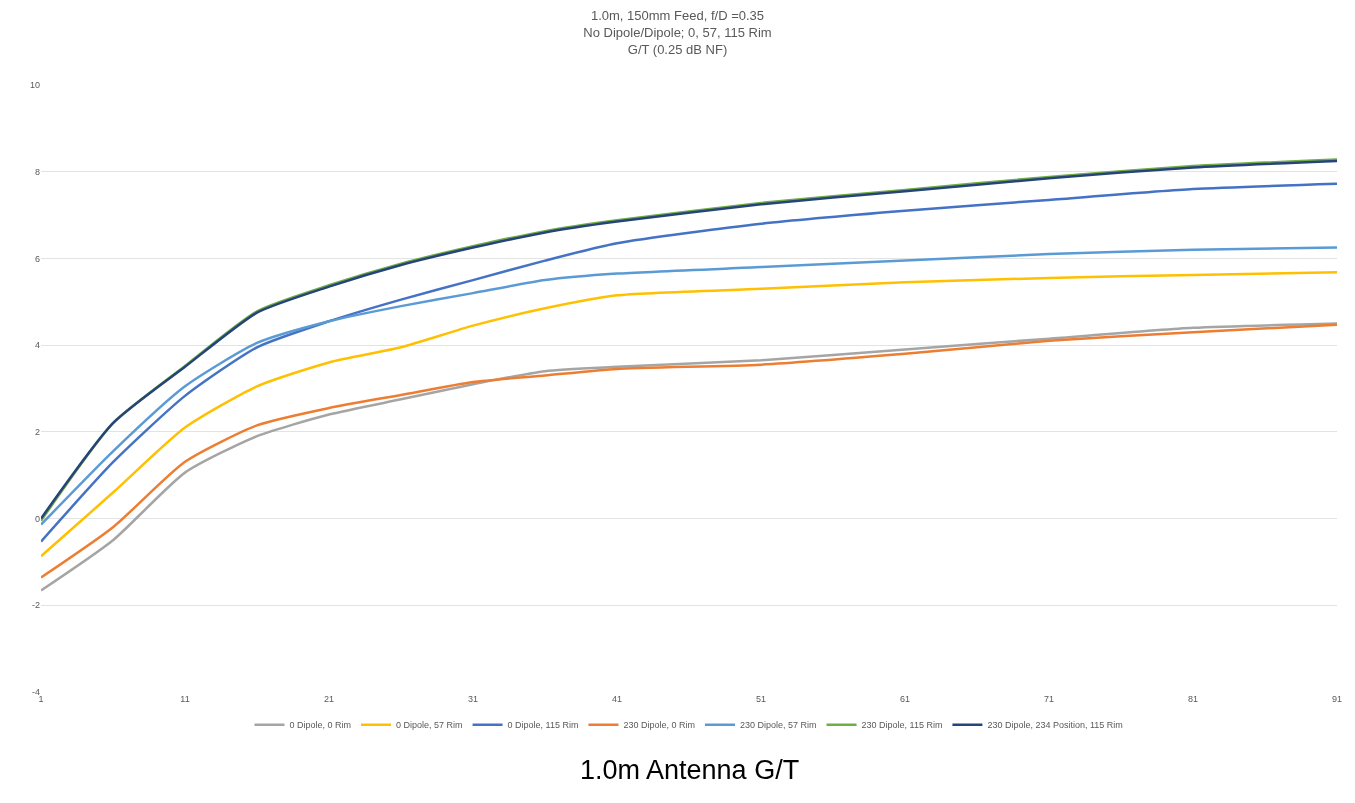  What do you see at coordinates (778, 725) in the screenshot?
I see `legend-label: 230 Dipole, 57 Rim` at bounding box center [778, 725].